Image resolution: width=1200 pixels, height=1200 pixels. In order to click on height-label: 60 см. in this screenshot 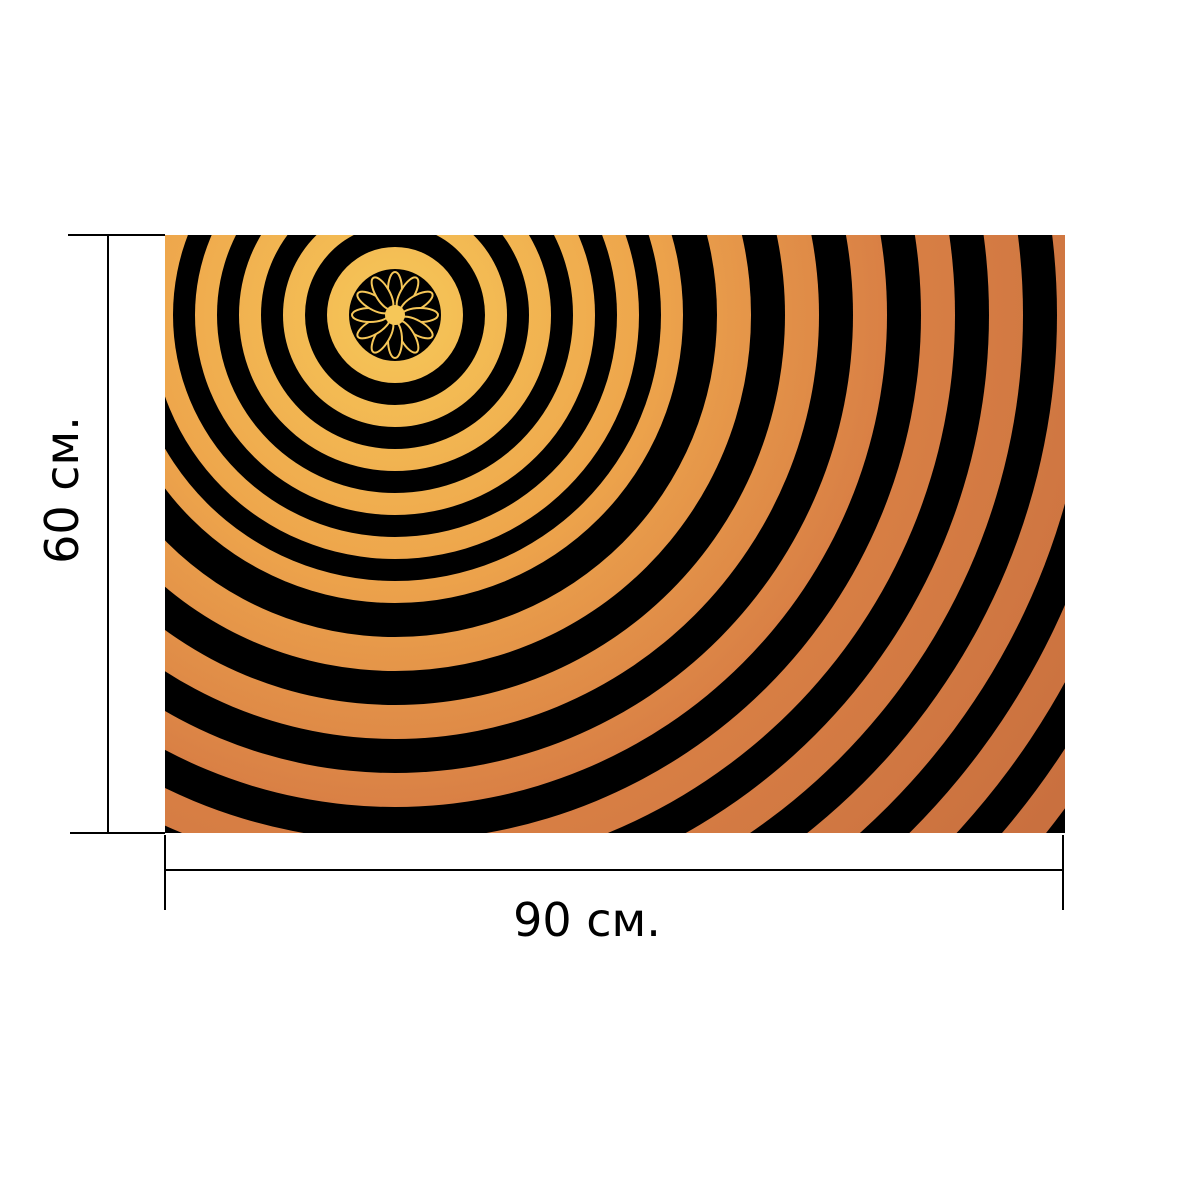, I will do `click(62, 490)`.